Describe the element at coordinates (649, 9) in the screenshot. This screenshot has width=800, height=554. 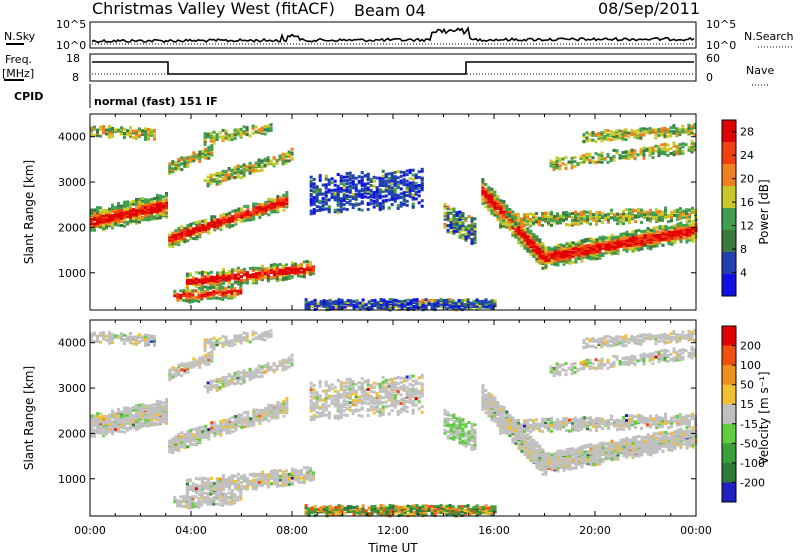
I see `date-title: 08/Sep/2011` at that location.